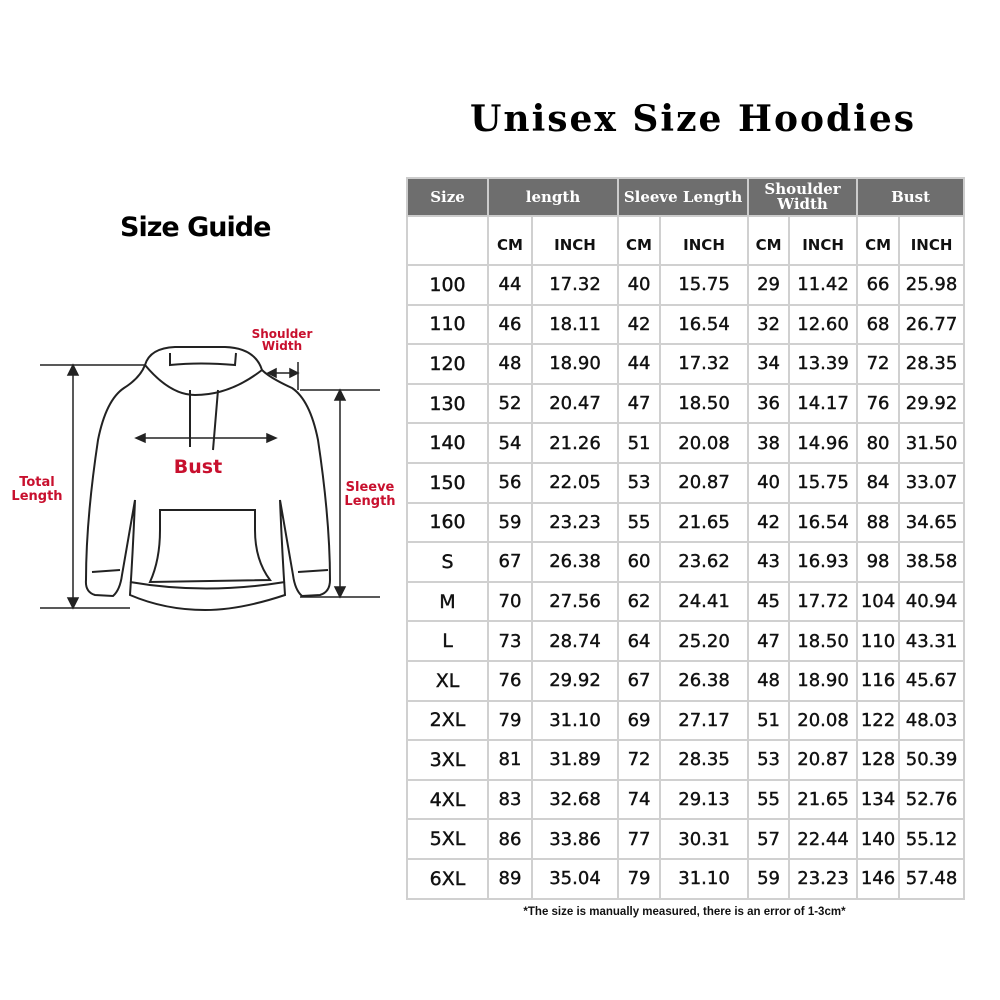  I want to click on unit-inch: INCH, so click(823, 240).